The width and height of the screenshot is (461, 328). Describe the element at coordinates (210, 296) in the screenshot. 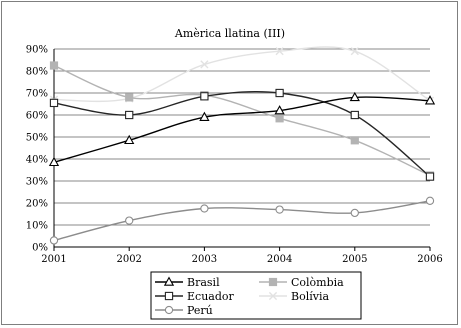

I see `legend-label-ecuador: Ecuador` at that location.